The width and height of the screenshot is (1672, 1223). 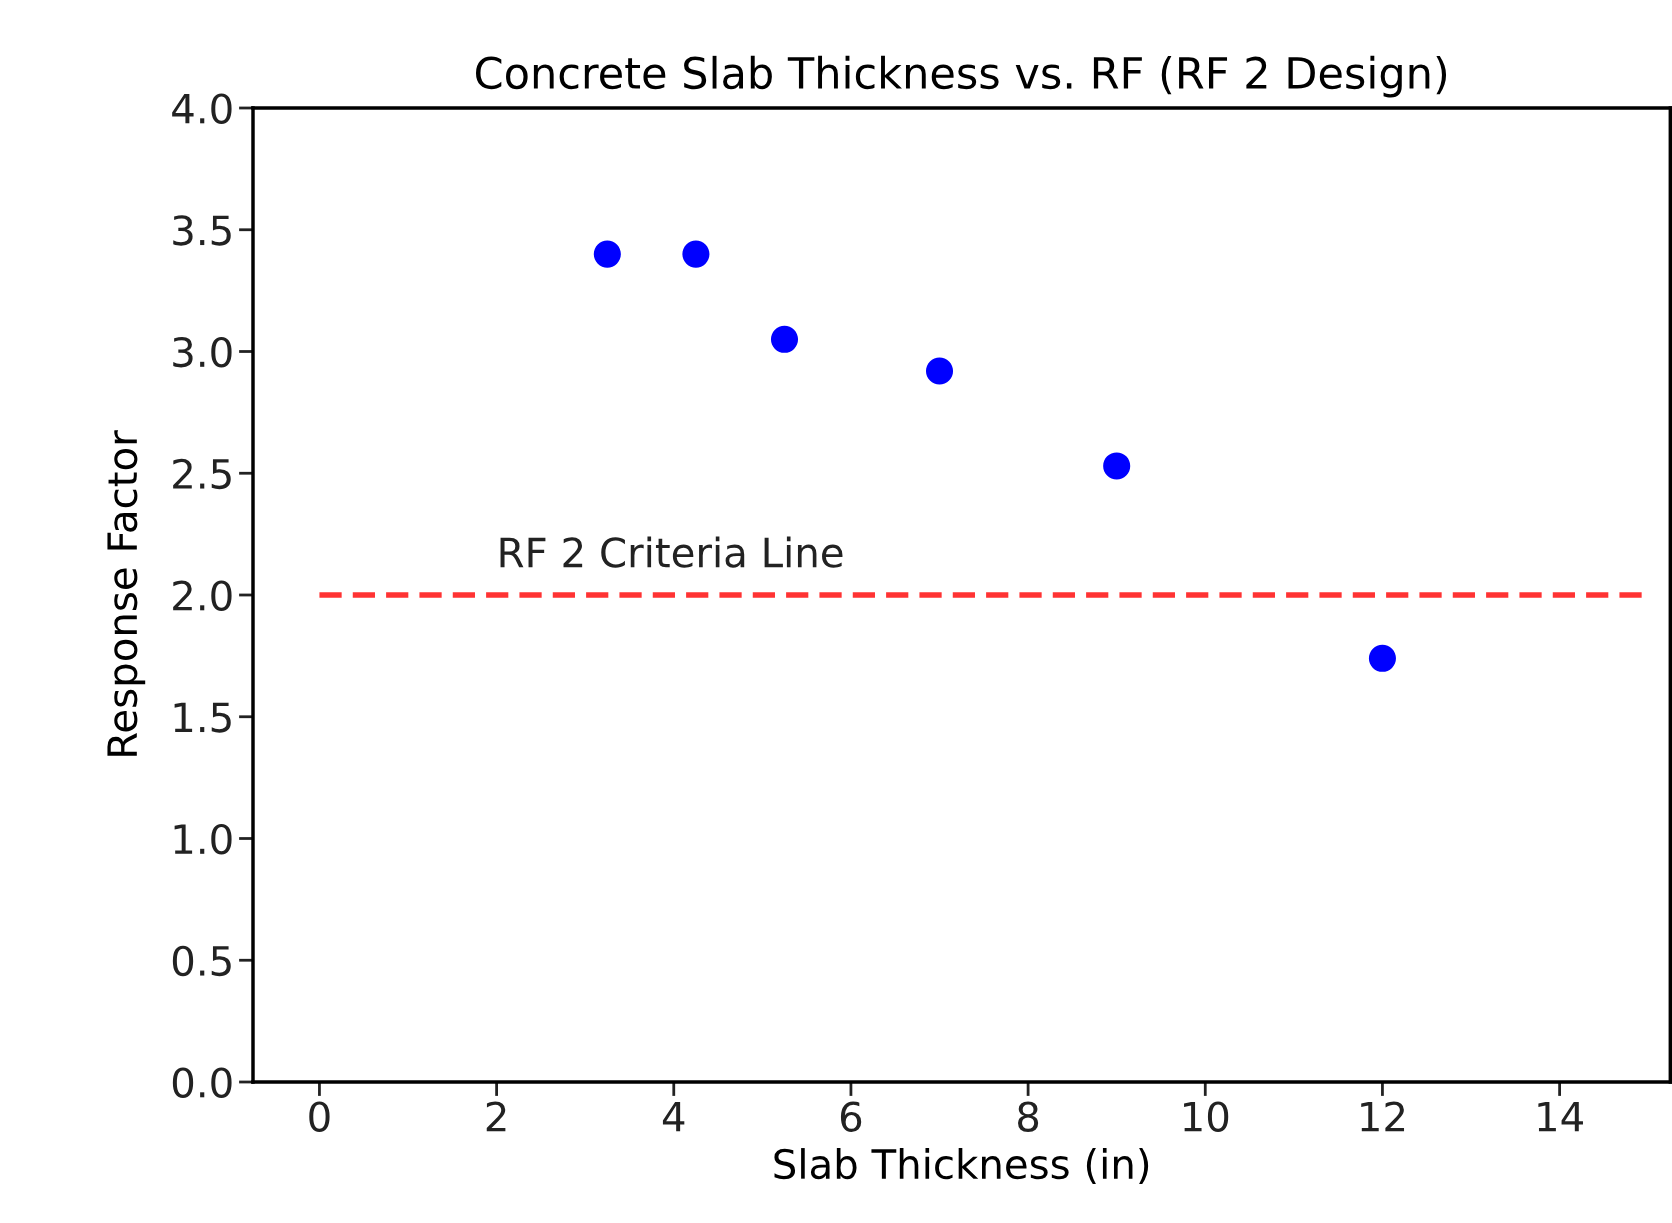 What do you see at coordinates (1206, 1116) in the screenshot?
I see `x-tick-label: 10` at bounding box center [1206, 1116].